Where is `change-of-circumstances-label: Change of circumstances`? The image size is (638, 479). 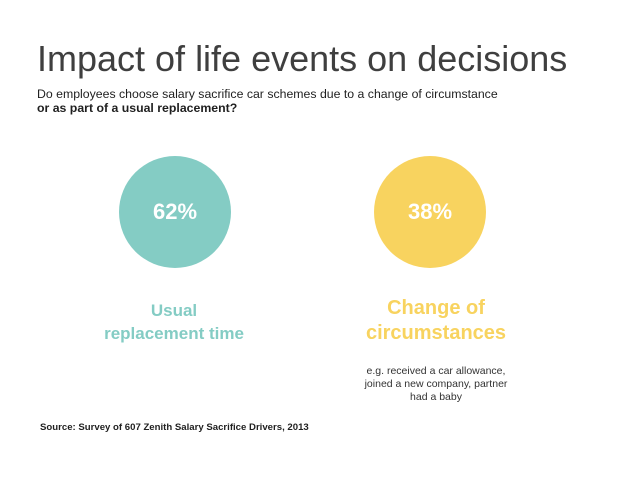 change-of-circumstances-label: Change of circumstances is located at coordinates (436, 320).